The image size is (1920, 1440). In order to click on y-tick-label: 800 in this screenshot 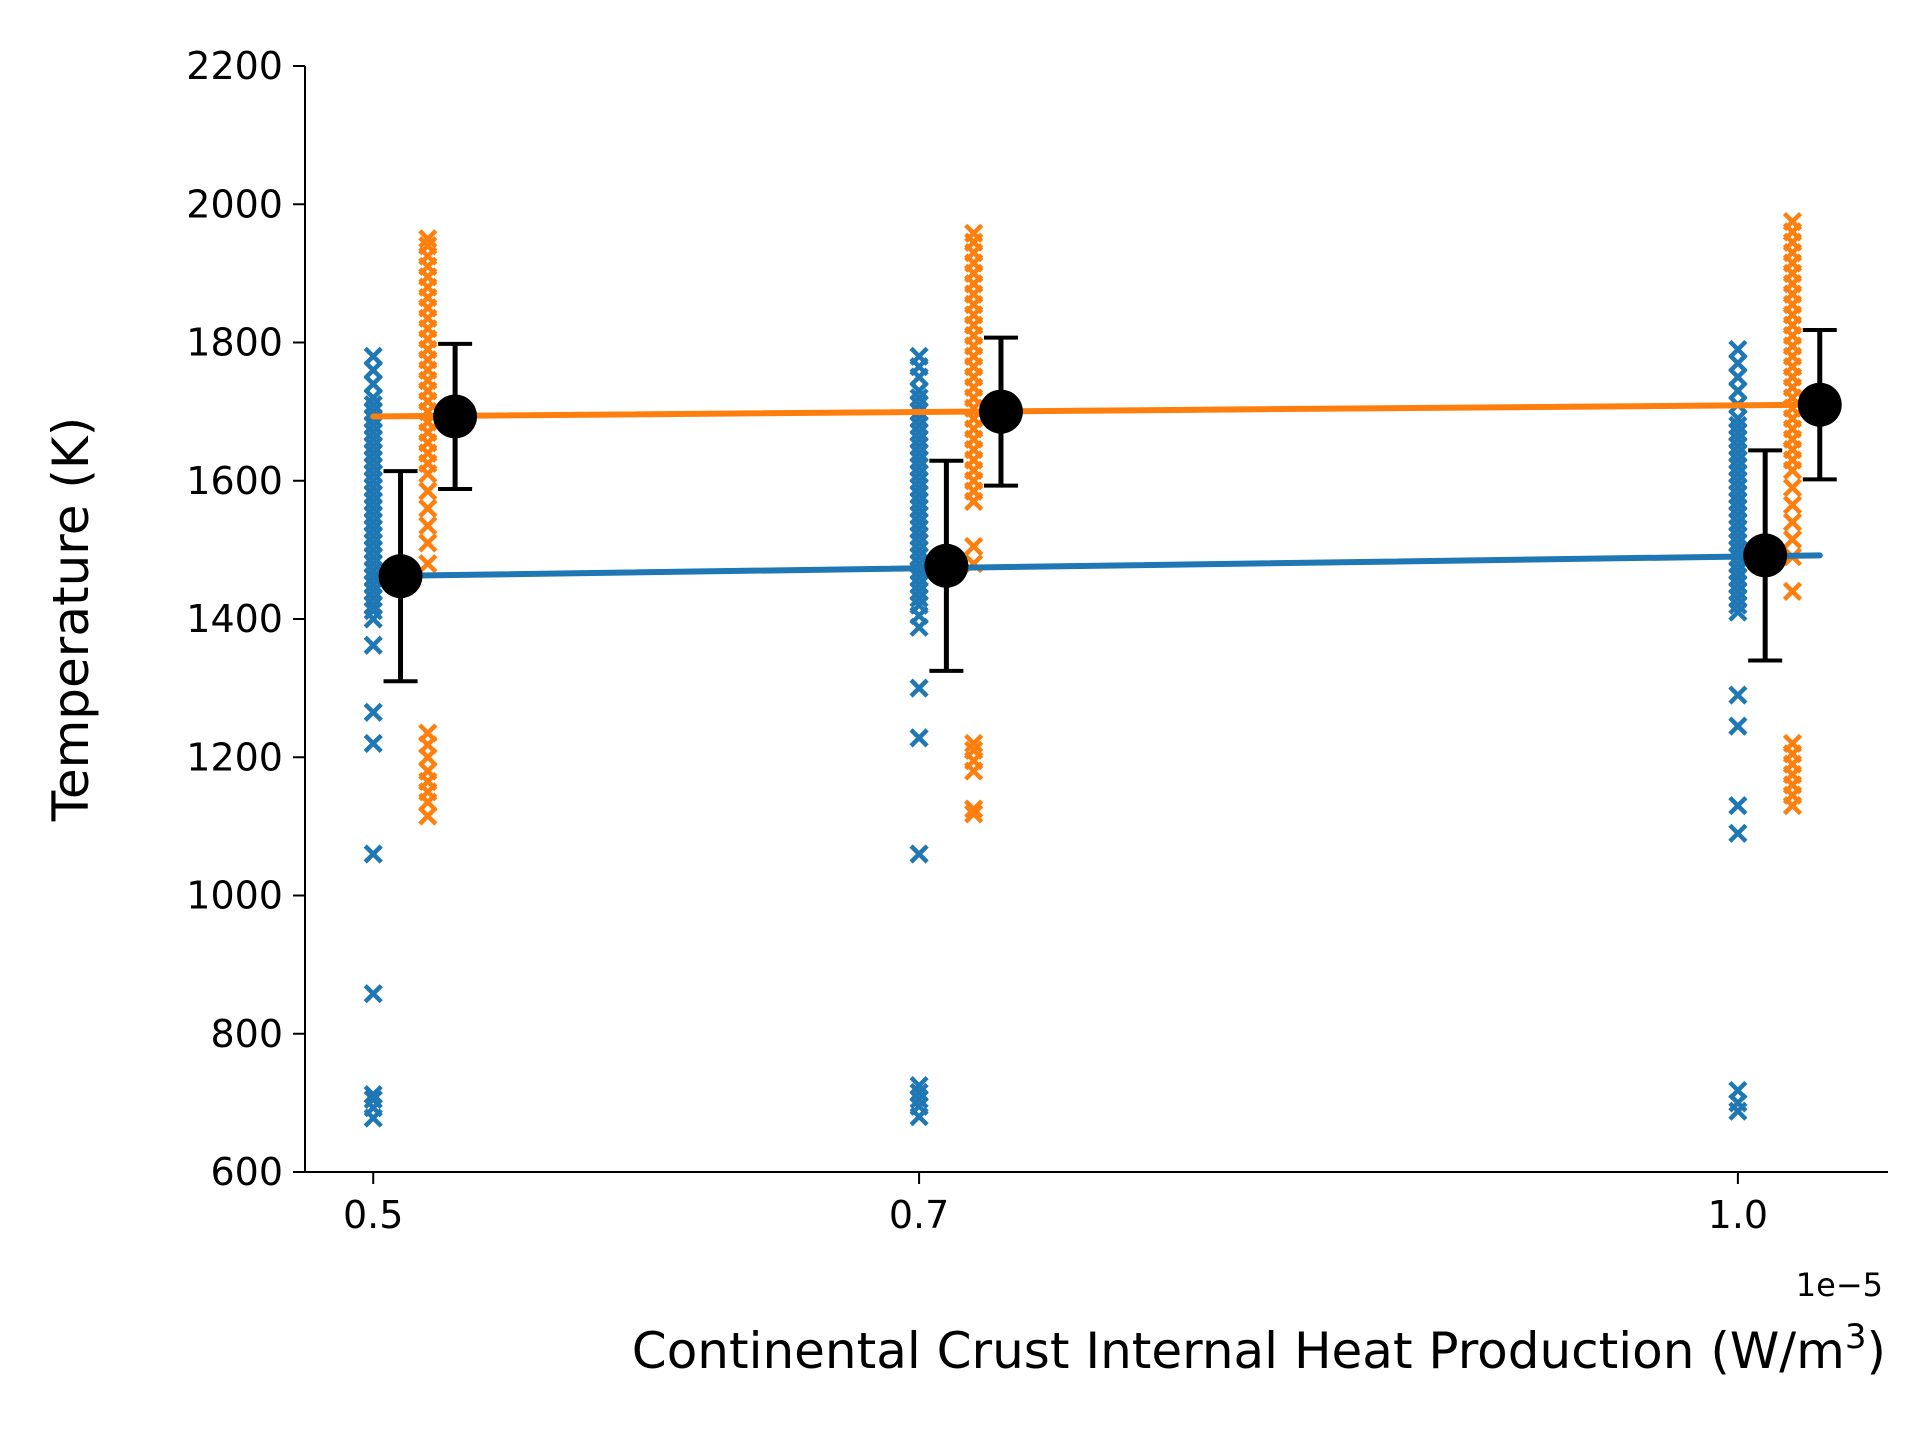, I will do `click(246, 1034)`.